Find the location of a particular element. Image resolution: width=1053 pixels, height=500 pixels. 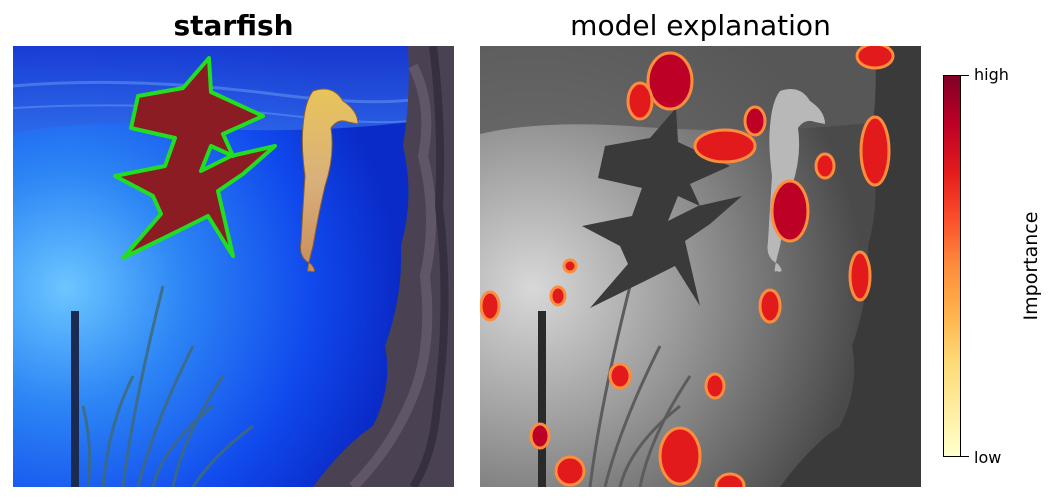

right-panel-title: model explanation is located at coordinates (700, 25).